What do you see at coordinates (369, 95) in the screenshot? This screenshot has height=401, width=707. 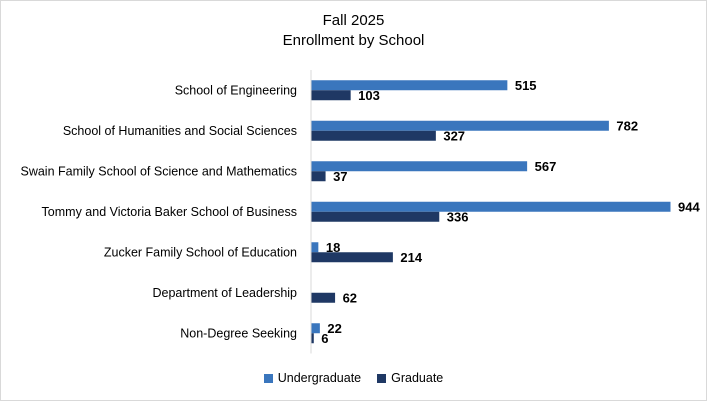 I see `data-label-graduate: 103` at bounding box center [369, 95].